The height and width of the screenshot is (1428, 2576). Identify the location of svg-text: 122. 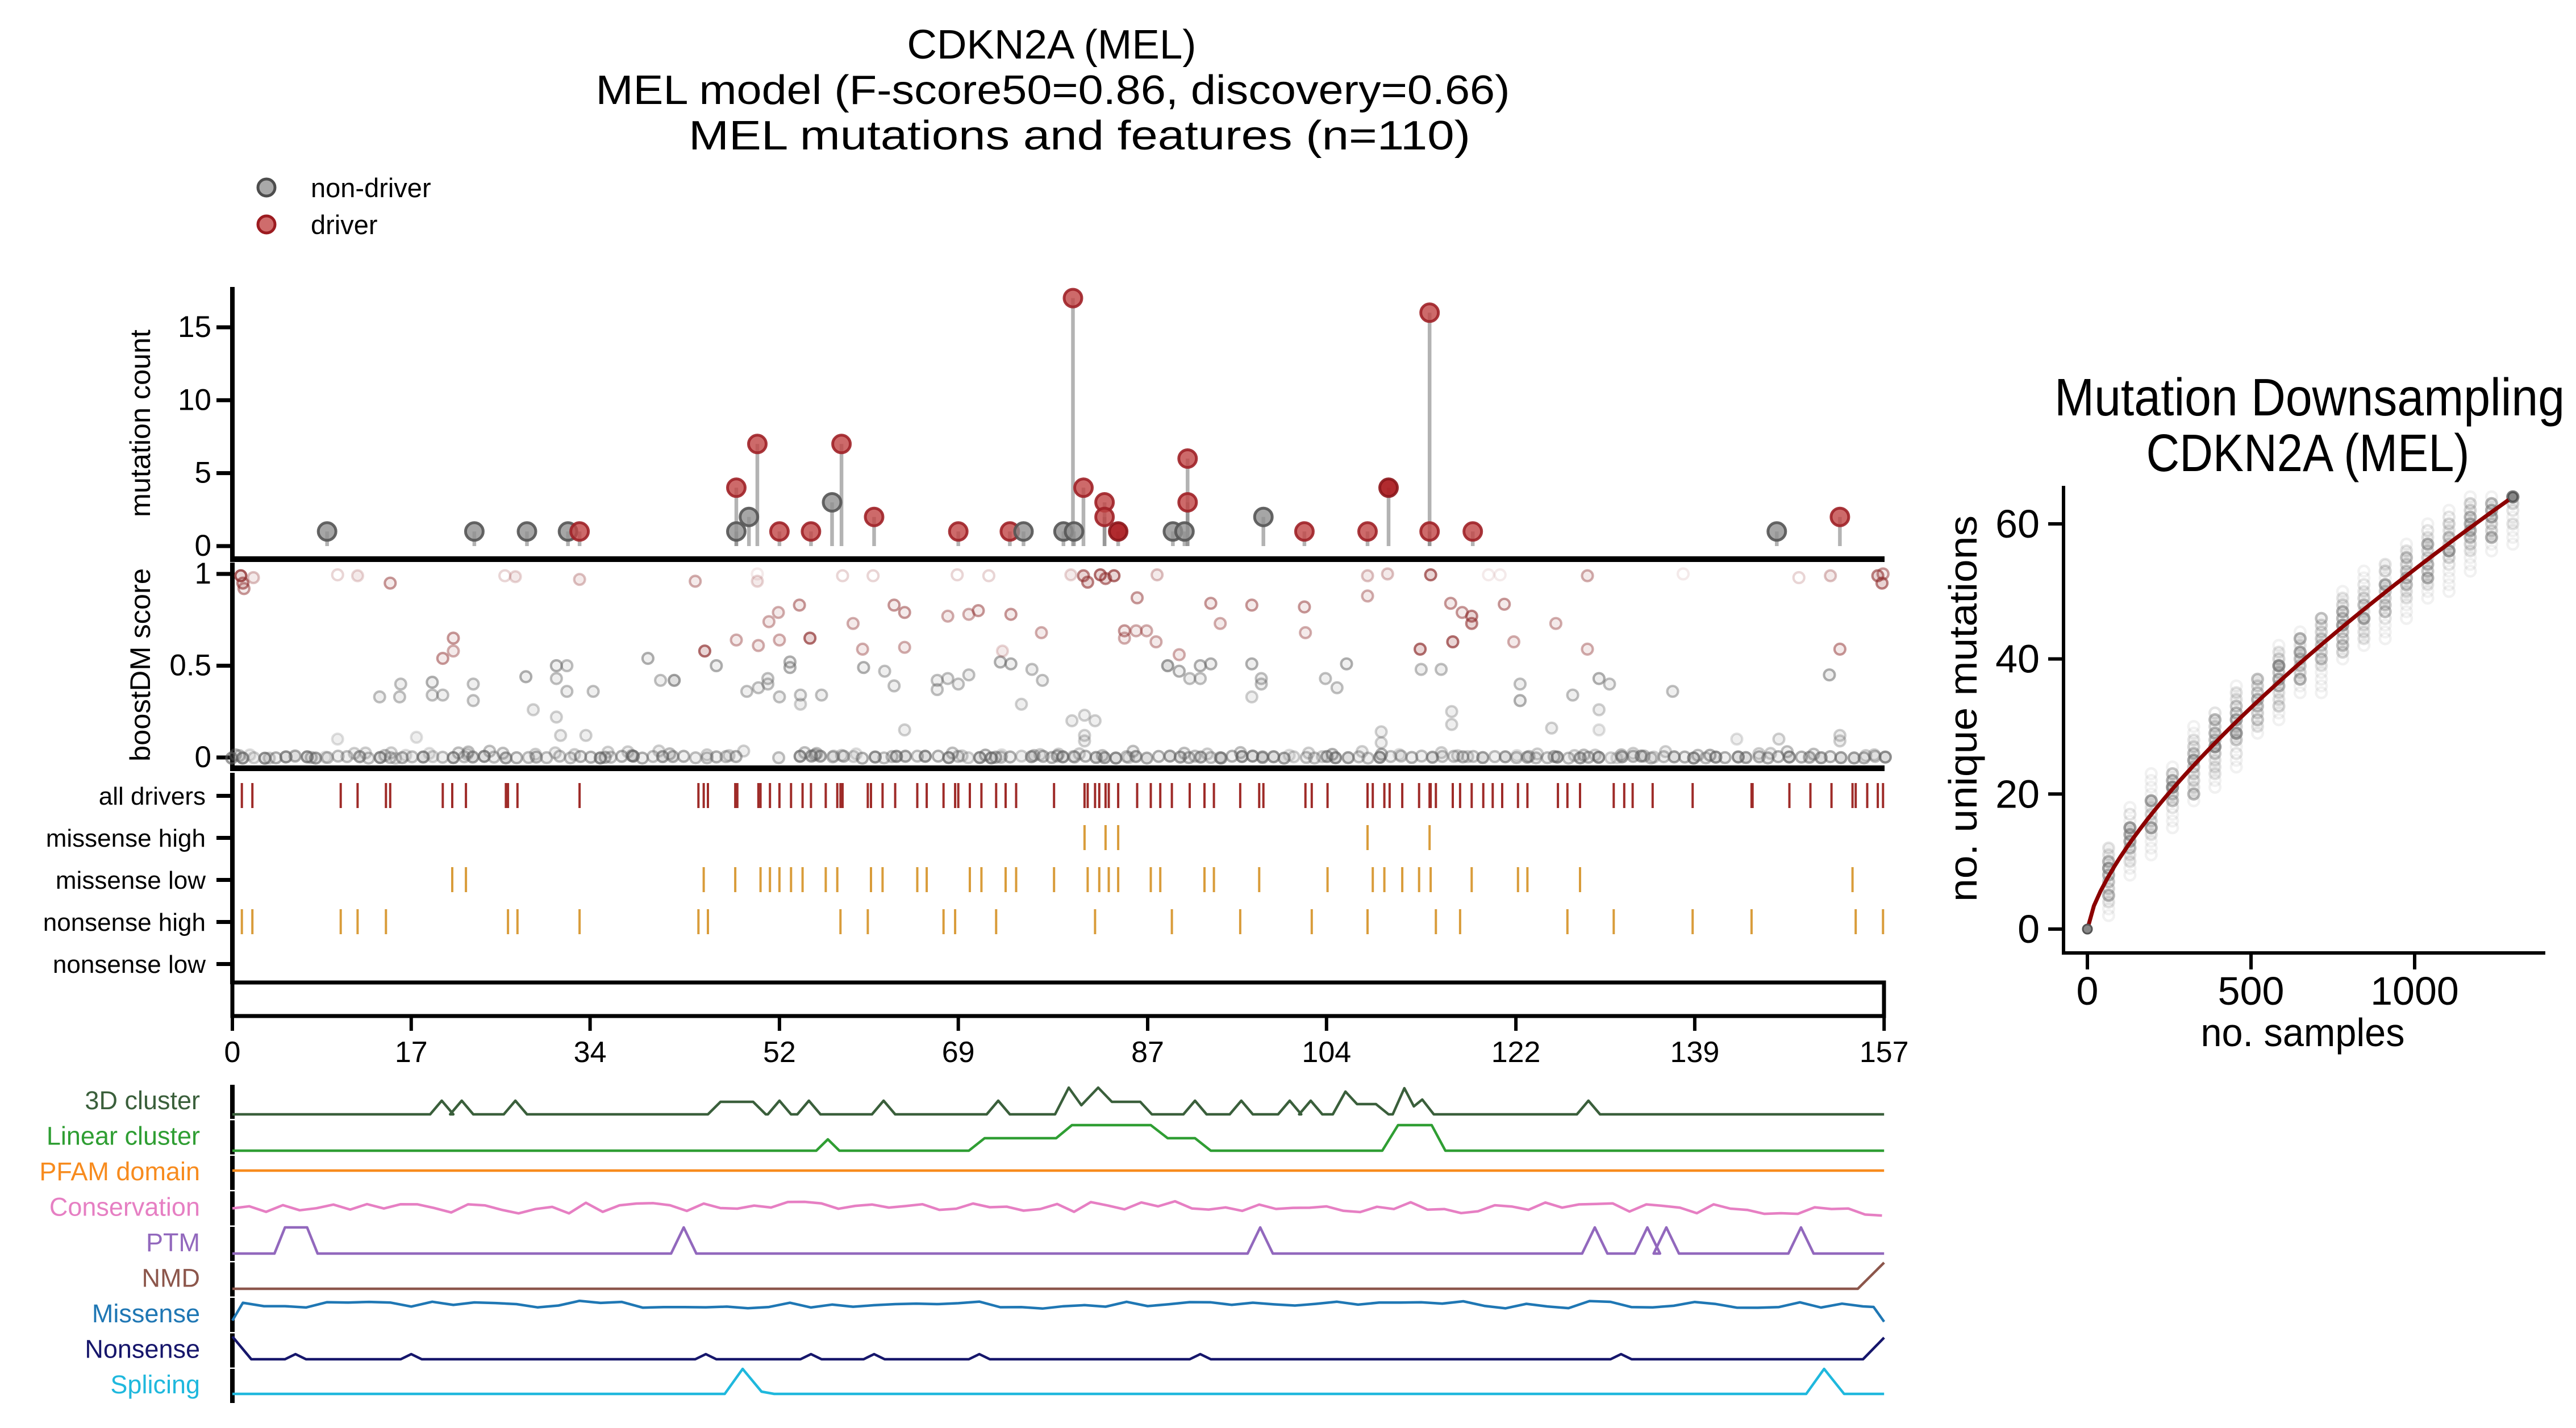
(1516, 1052).